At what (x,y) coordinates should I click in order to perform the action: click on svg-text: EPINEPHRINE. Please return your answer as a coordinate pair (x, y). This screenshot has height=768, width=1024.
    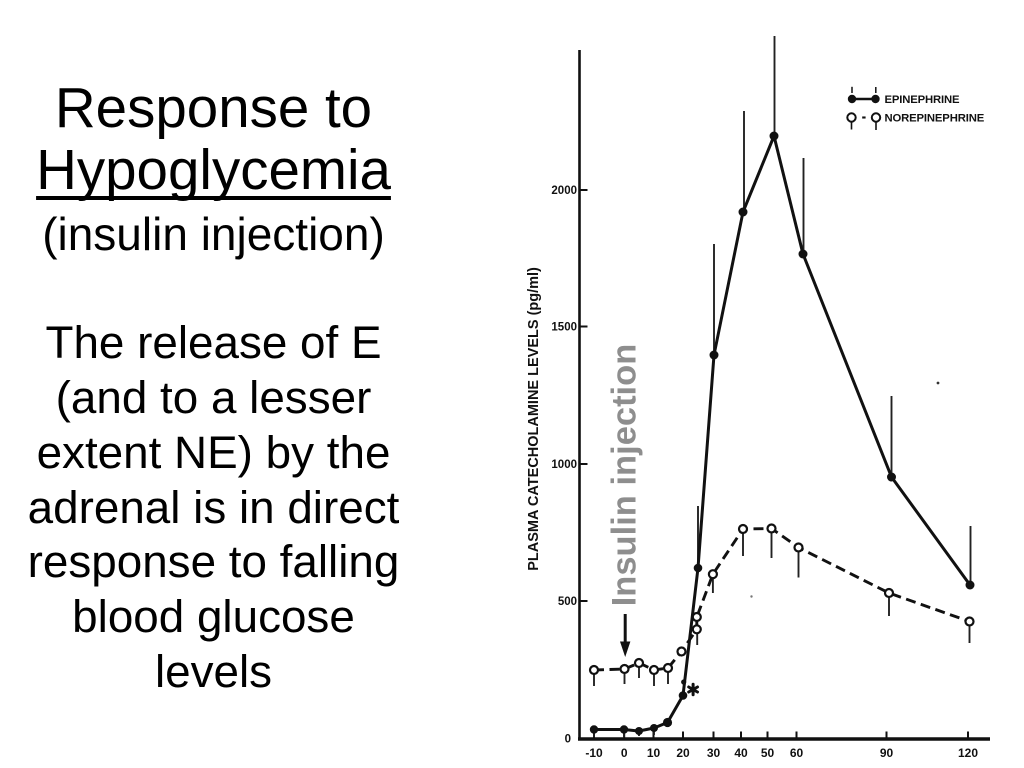
    Looking at the image, I should click on (923, 100).